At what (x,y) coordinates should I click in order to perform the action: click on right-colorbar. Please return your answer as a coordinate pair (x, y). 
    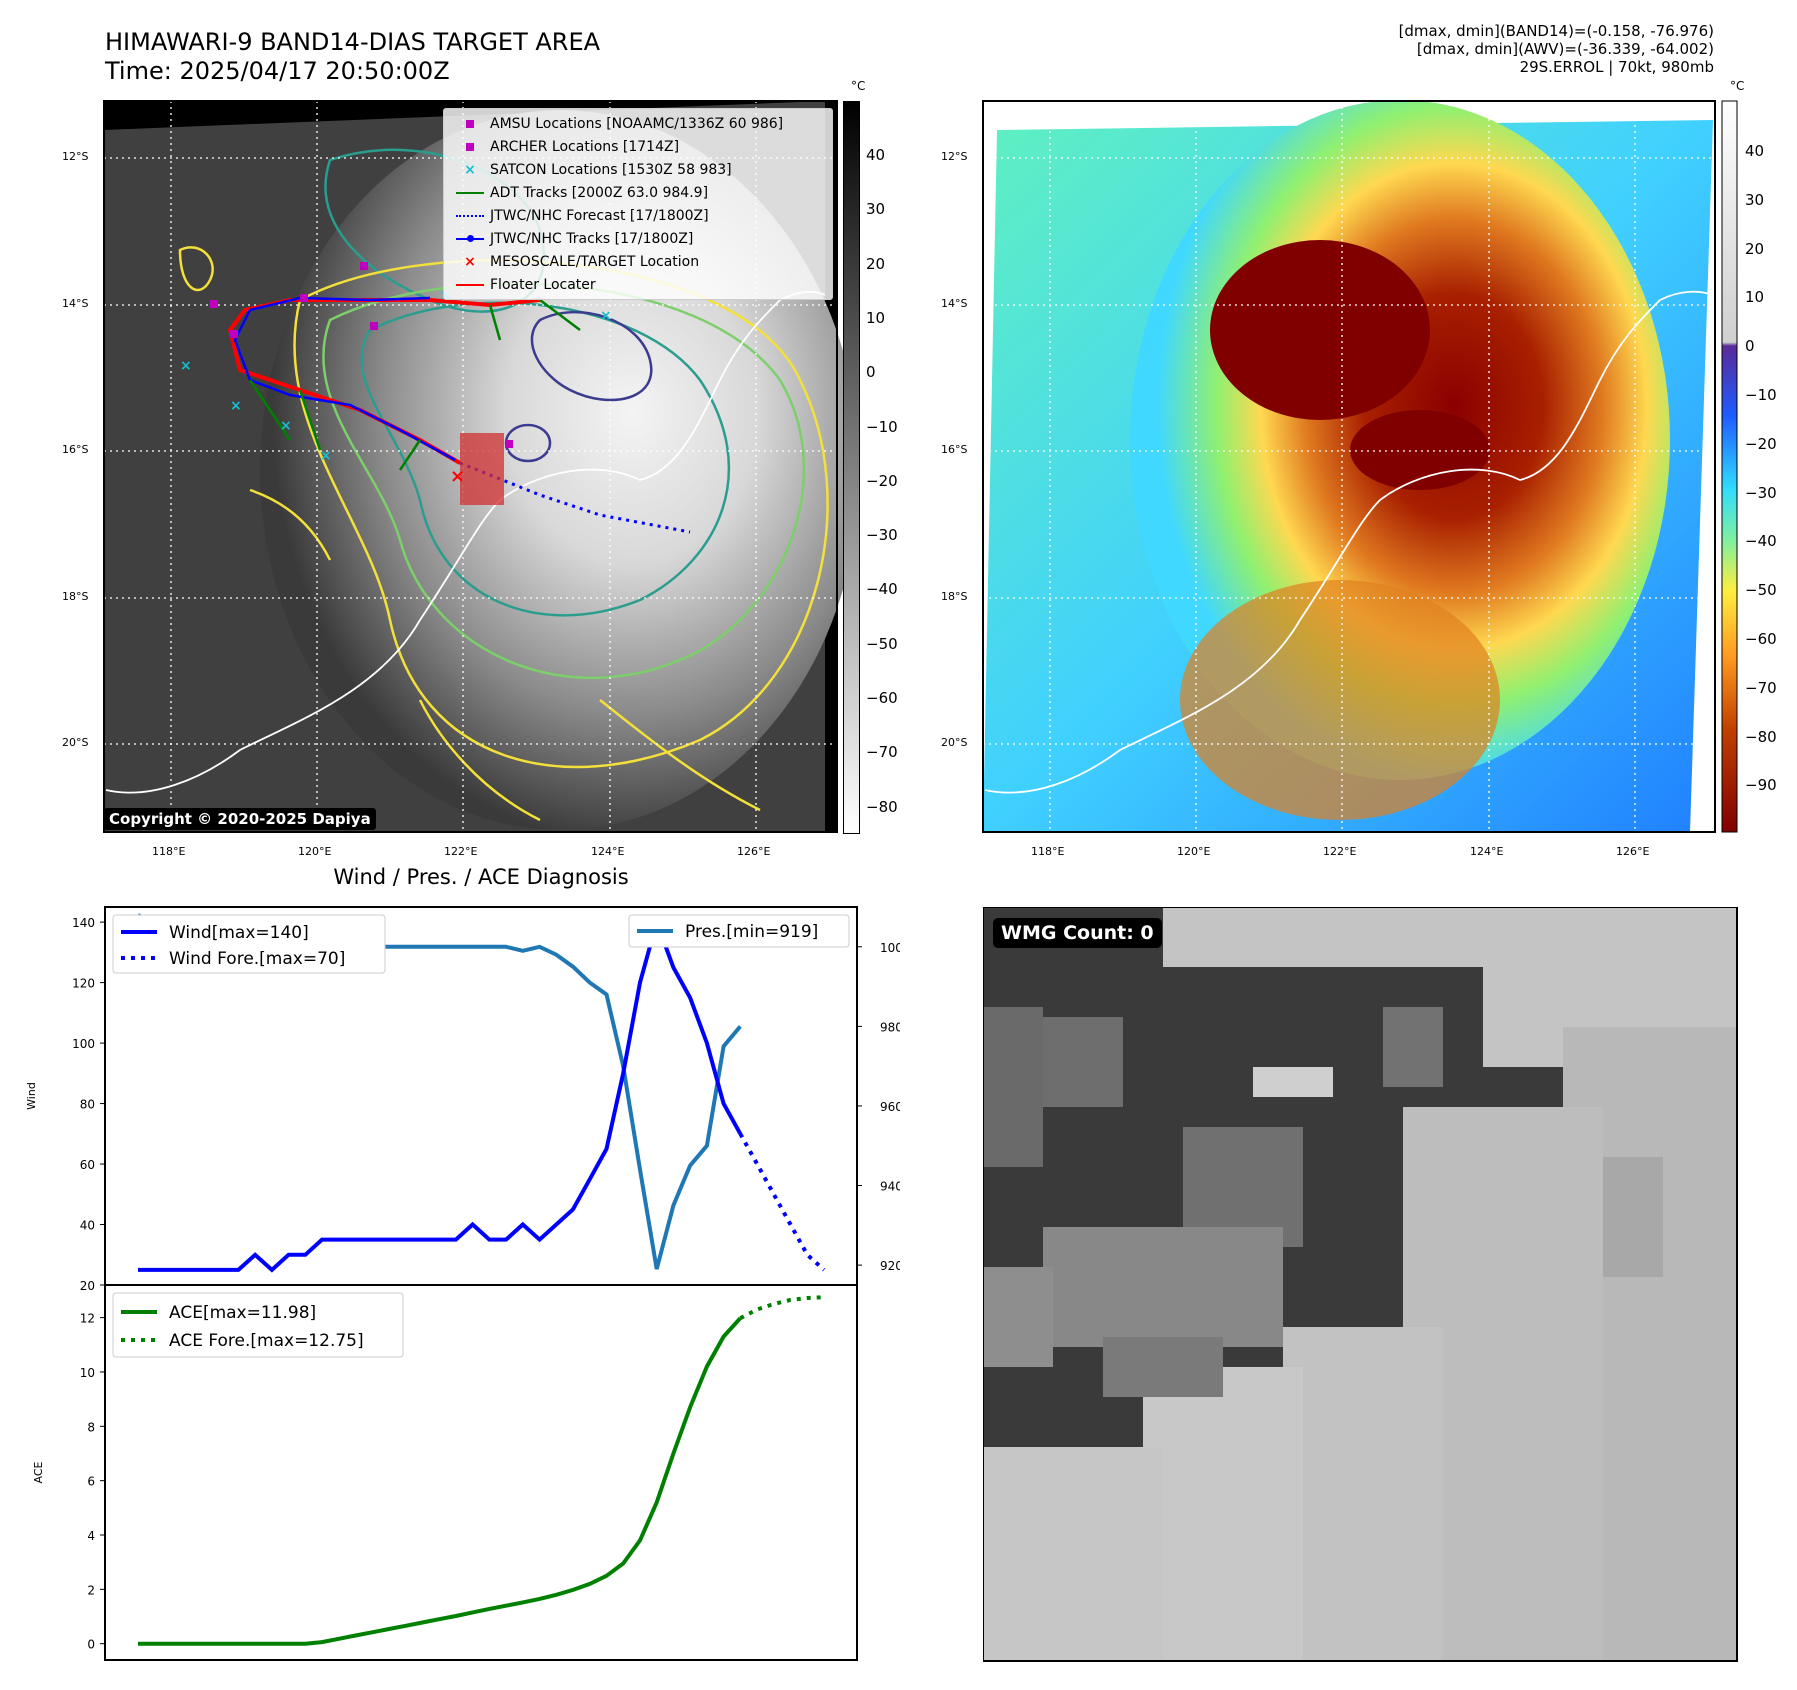
    Looking at the image, I should click on (1729, 466).